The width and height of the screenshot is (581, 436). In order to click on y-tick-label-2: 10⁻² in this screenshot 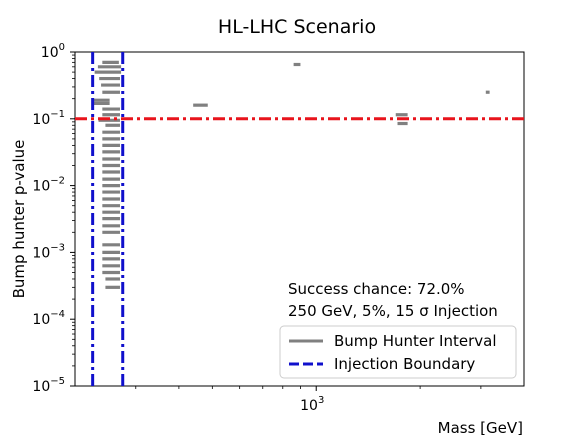, I will do `click(48, 185)`.